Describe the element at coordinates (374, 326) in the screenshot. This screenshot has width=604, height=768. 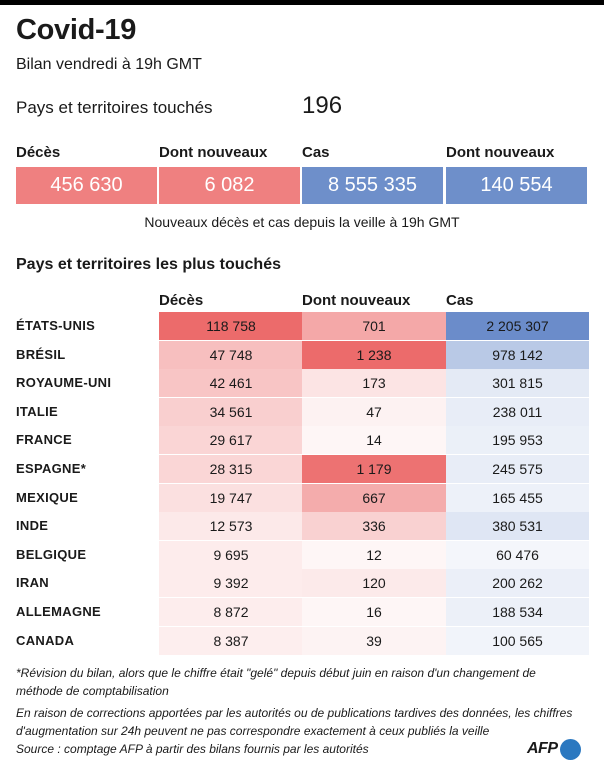
I see `new-deaths-cell: 701` at that location.